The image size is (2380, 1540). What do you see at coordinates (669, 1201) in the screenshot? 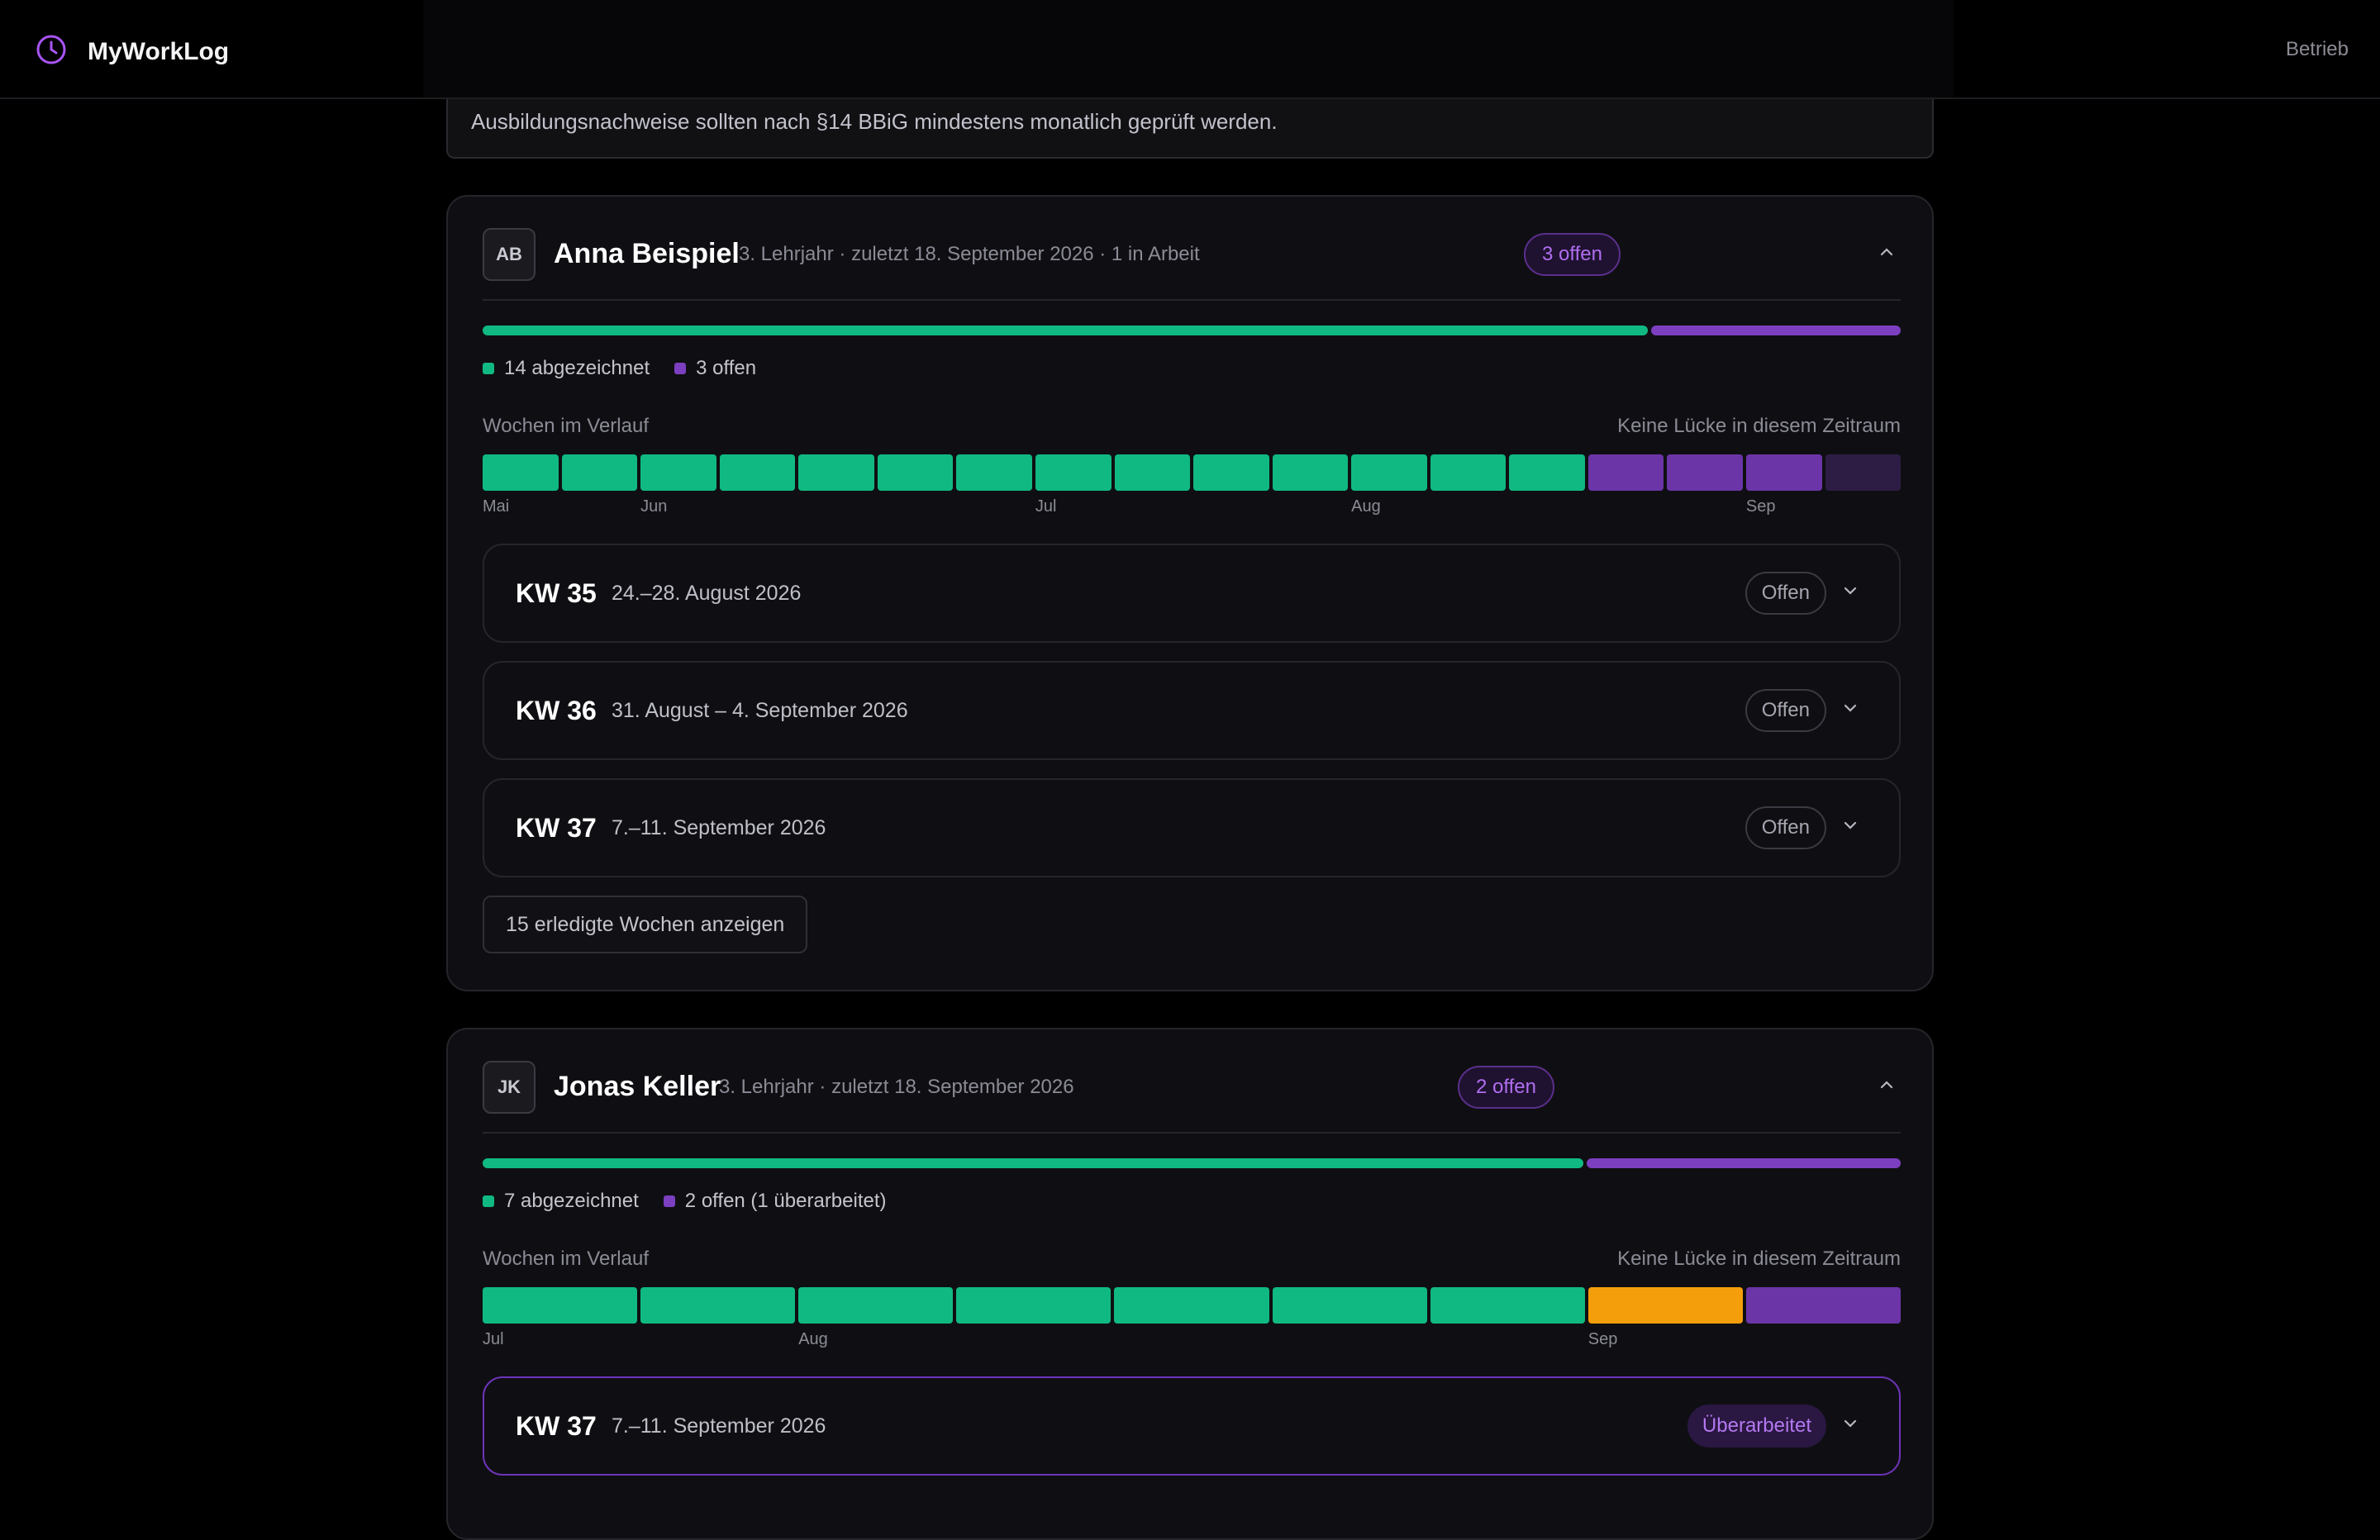
I see `purple-square-icon` at bounding box center [669, 1201].